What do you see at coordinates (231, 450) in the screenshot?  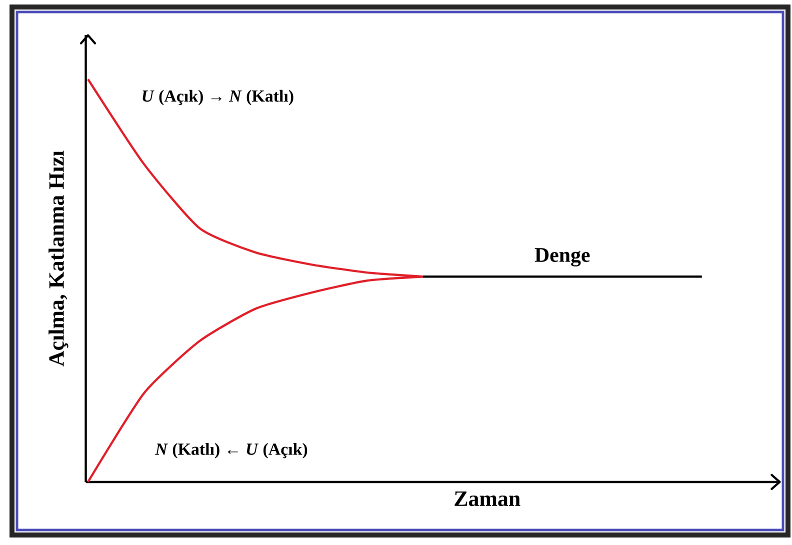 I see `annotation: N (Katlı) ← U (Açık)` at bounding box center [231, 450].